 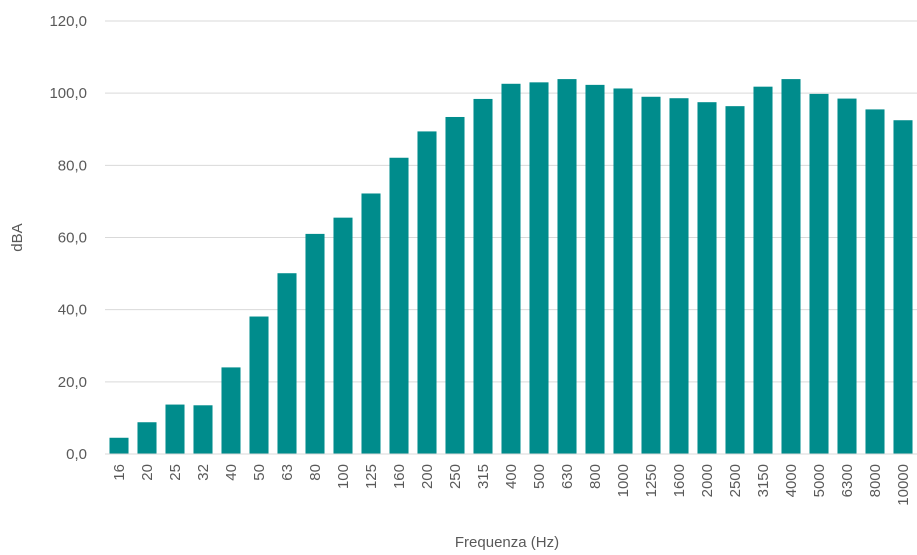 I want to click on x-tick-label: 32, so click(x=203, y=472).